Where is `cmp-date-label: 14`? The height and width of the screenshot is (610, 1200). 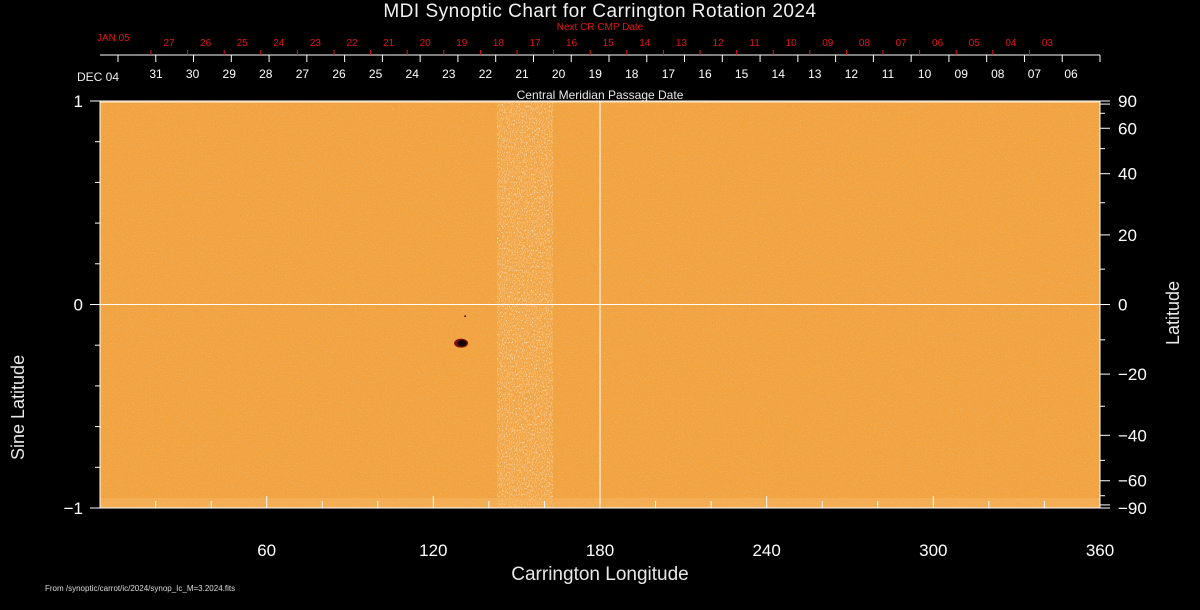 cmp-date-label: 14 is located at coordinates (779, 74).